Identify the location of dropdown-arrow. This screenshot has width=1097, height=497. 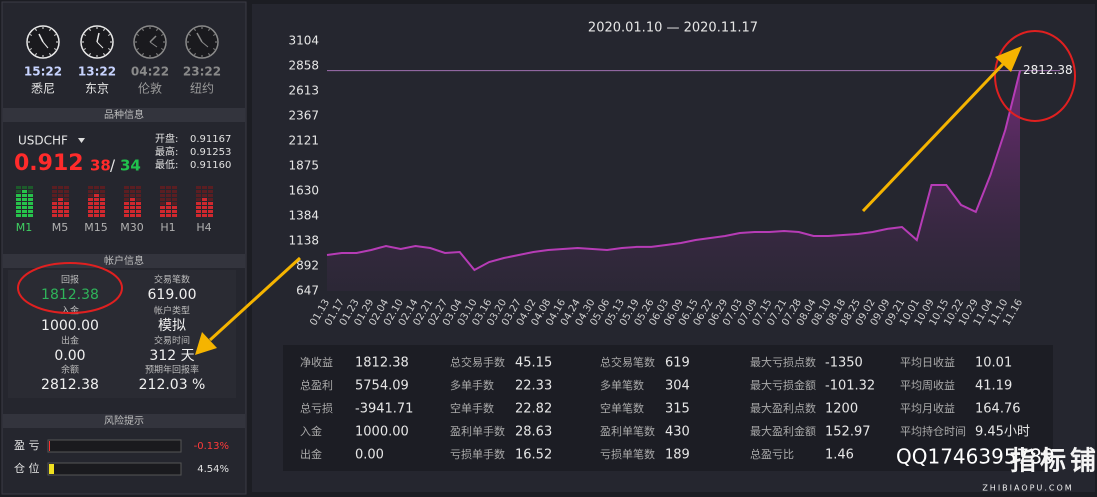
(81, 140).